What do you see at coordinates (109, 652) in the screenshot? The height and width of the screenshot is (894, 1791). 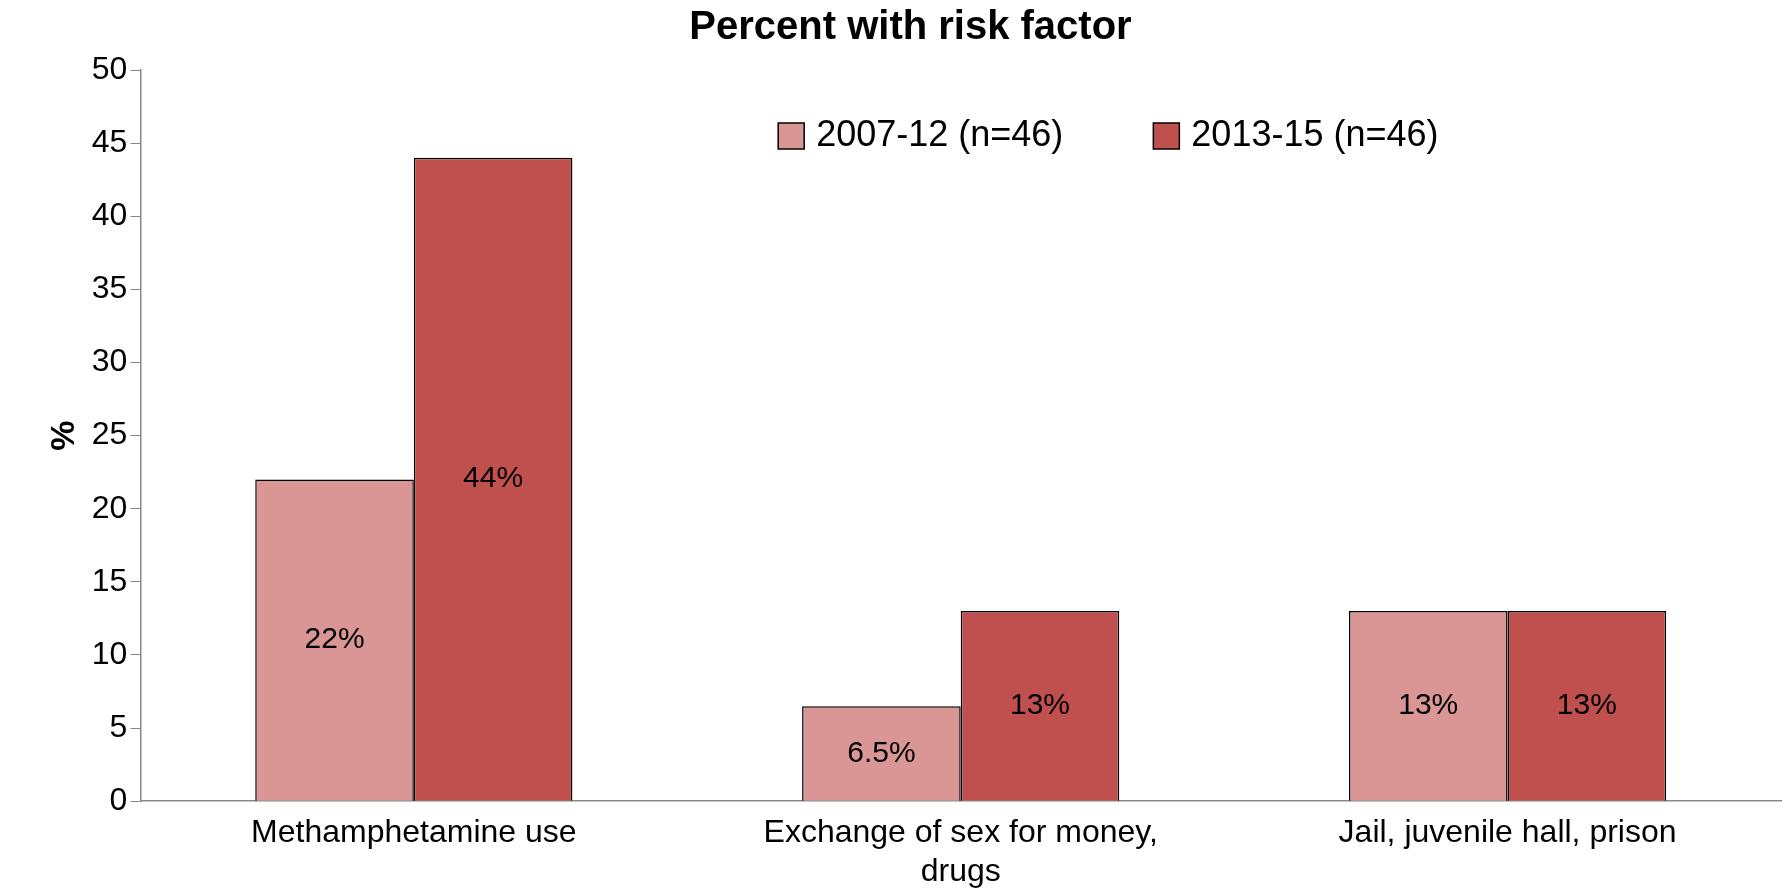 I see `y-tick-label: 10` at bounding box center [109, 652].